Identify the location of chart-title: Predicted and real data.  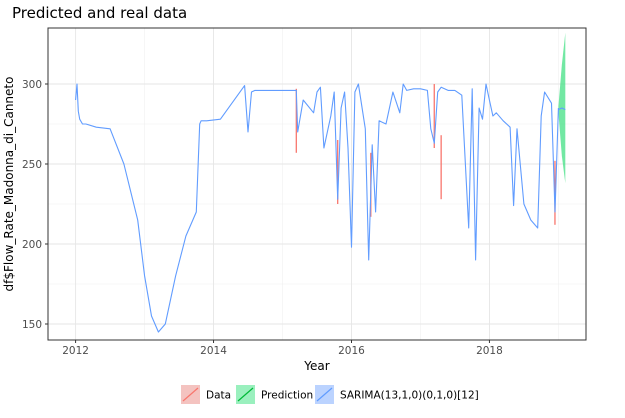
(99, 13).